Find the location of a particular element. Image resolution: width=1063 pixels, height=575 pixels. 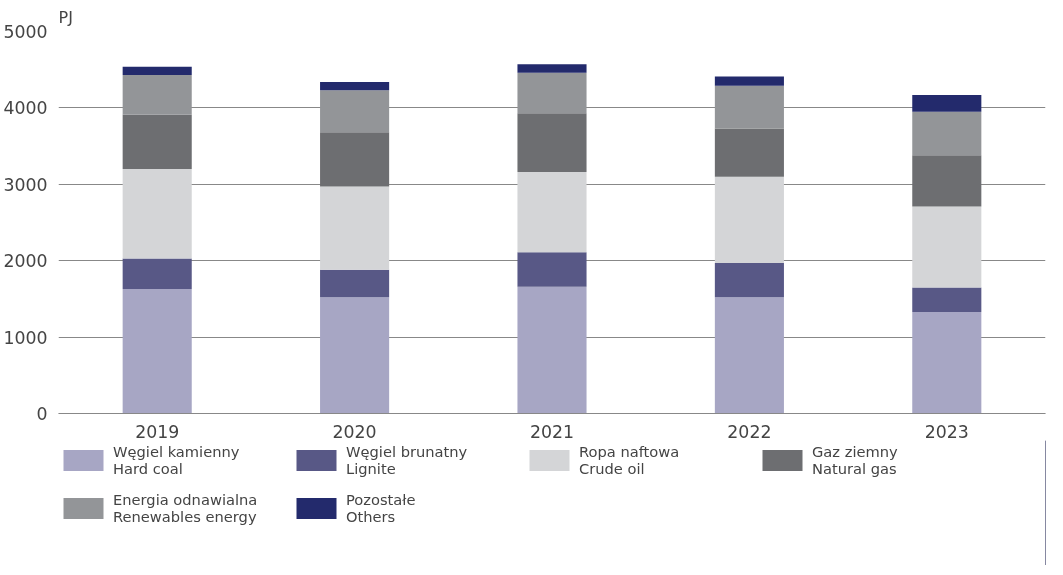

legend-label: Energia odnawialna Renewables energy is located at coordinates (186, 508).